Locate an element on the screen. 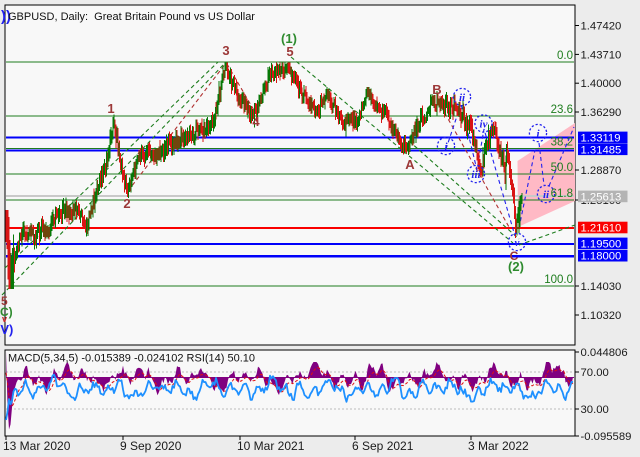 The image size is (640, 457). svg-text: 1.14030 is located at coordinates (601, 287).